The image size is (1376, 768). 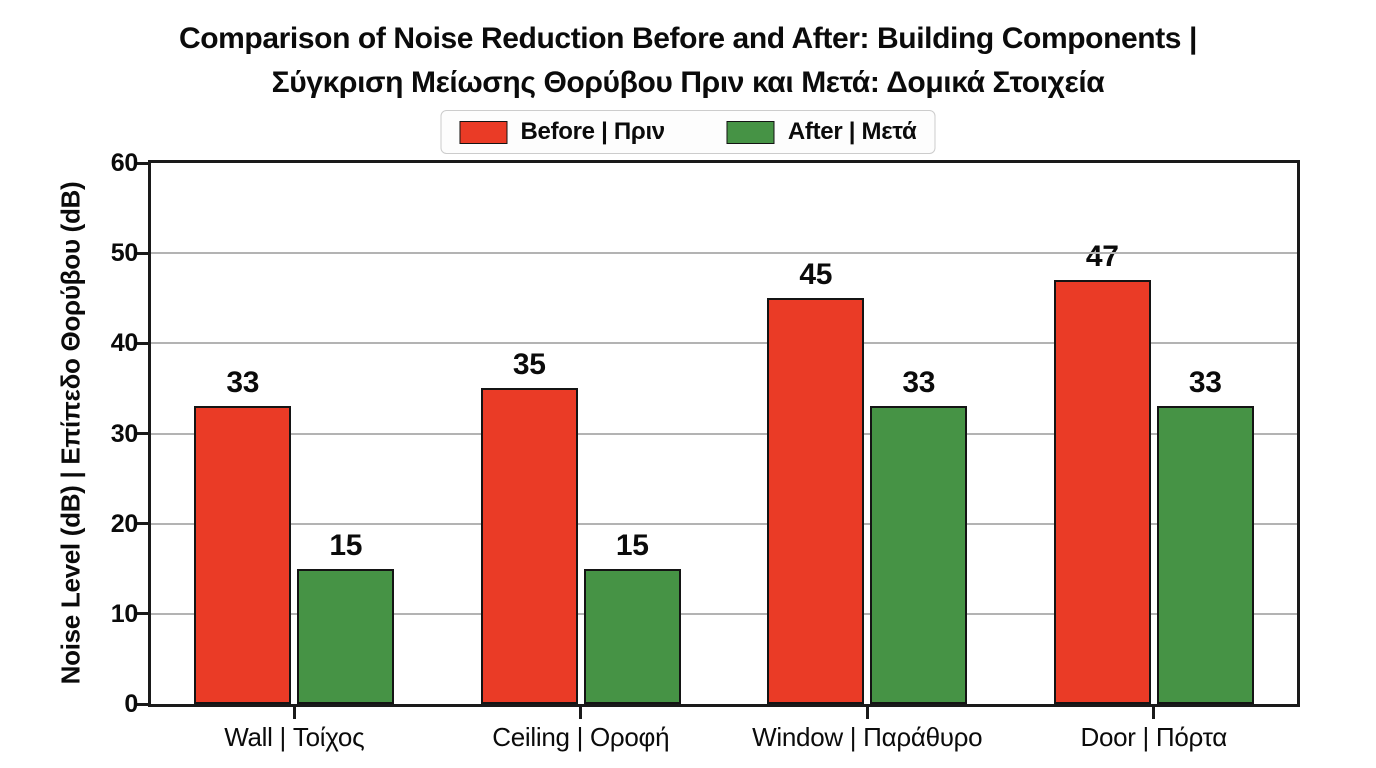 What do you see at coordinates (1102, 257) in the screenshot?
I see `bar-value-label-before-3: 47` at bounding box center [1102, 257].